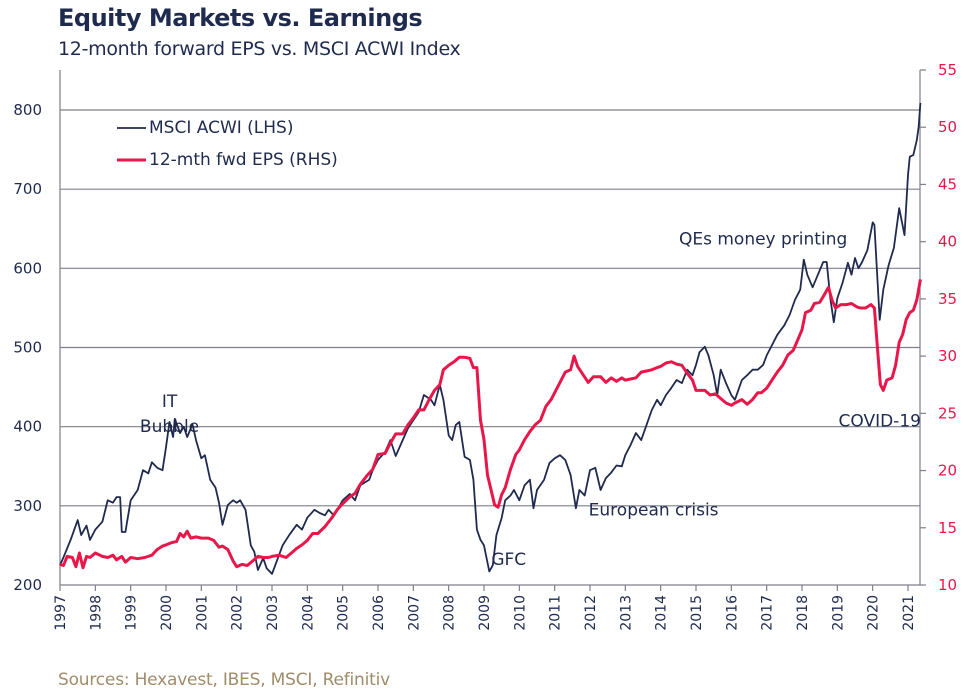 The height and width of the screenshot is (698, 964). What do you see at coordinates (240, 18) in the screenshot?
I see `chart-title: Equity Markets vs. Earnings` at bounding box center [240, 18].